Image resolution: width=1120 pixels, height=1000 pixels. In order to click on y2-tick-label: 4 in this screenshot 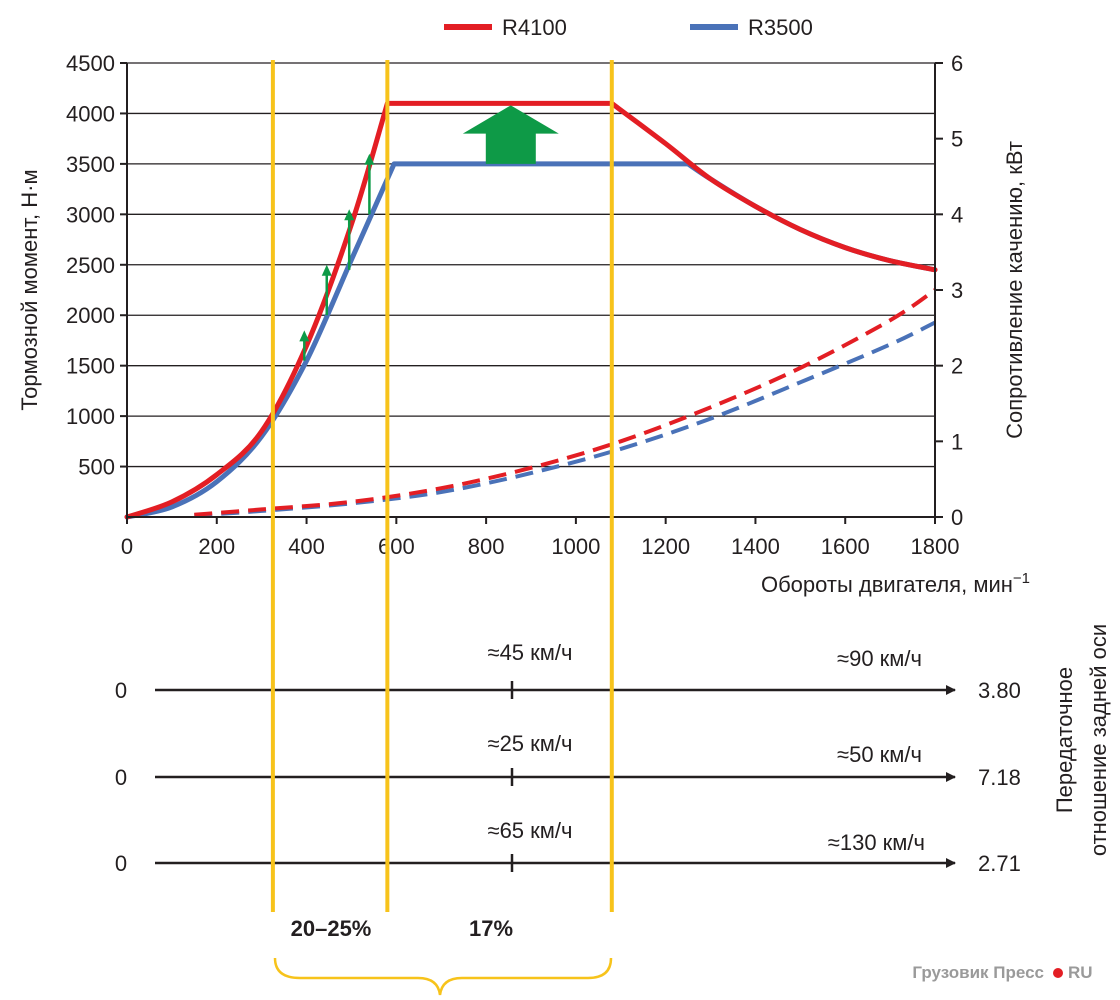, I will do `click(957, 214)`.